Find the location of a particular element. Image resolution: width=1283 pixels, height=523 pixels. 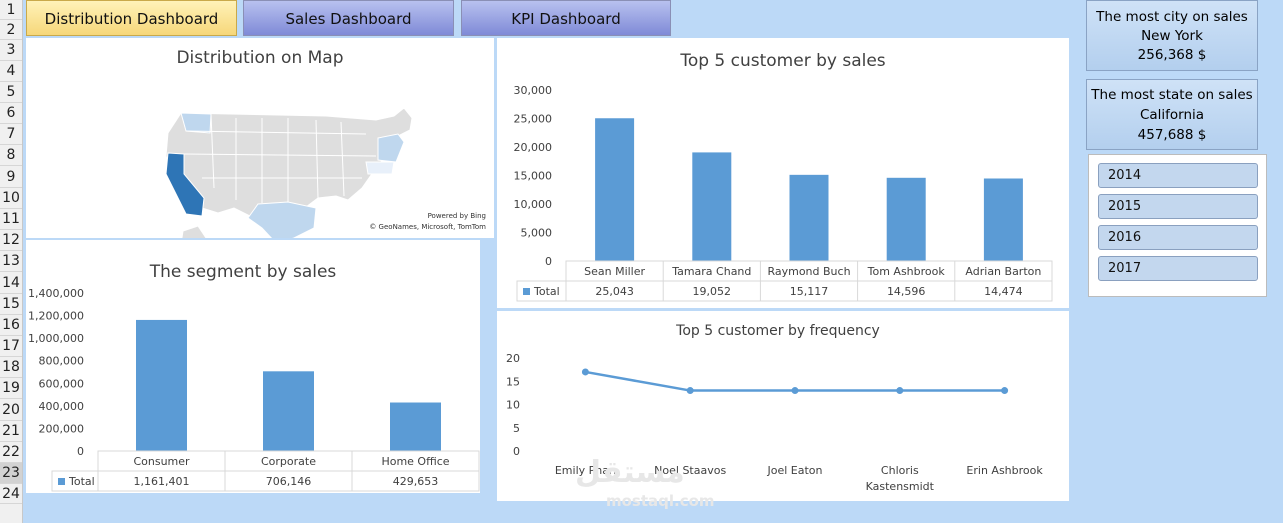

row-number: 18 is located at coordinates (11, 367).